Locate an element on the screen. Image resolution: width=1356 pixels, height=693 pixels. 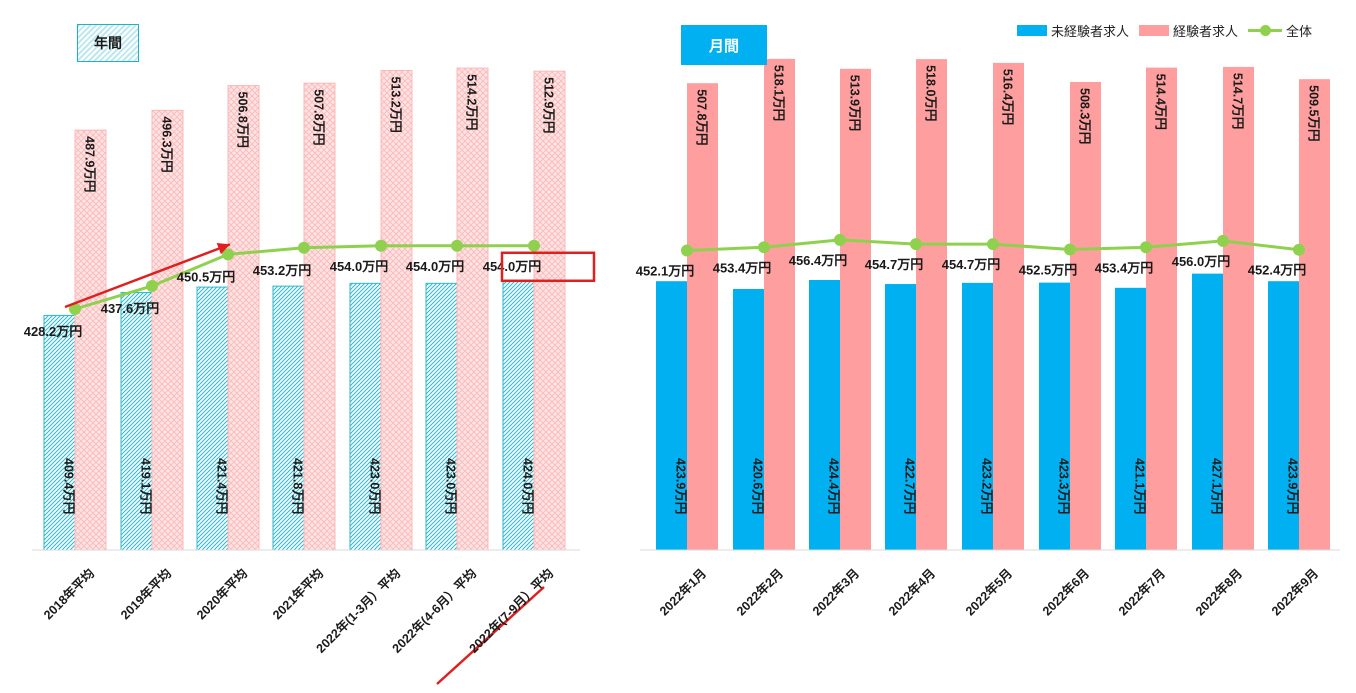
label-overall: 452.1万円 is located at coordinates (665, 270).